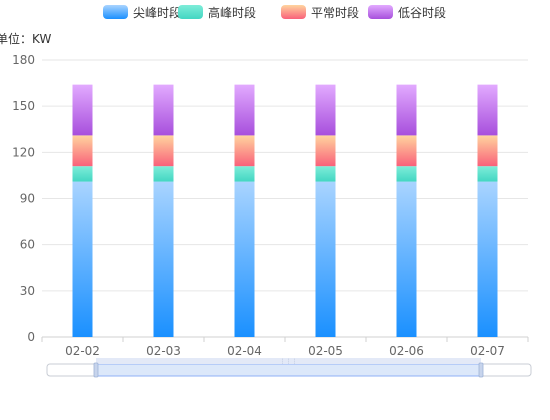  What do you see at coordinates (487, 351) in the screenshot?
I see `x-tick-label: 02-07` at bounding box center [487, 351].